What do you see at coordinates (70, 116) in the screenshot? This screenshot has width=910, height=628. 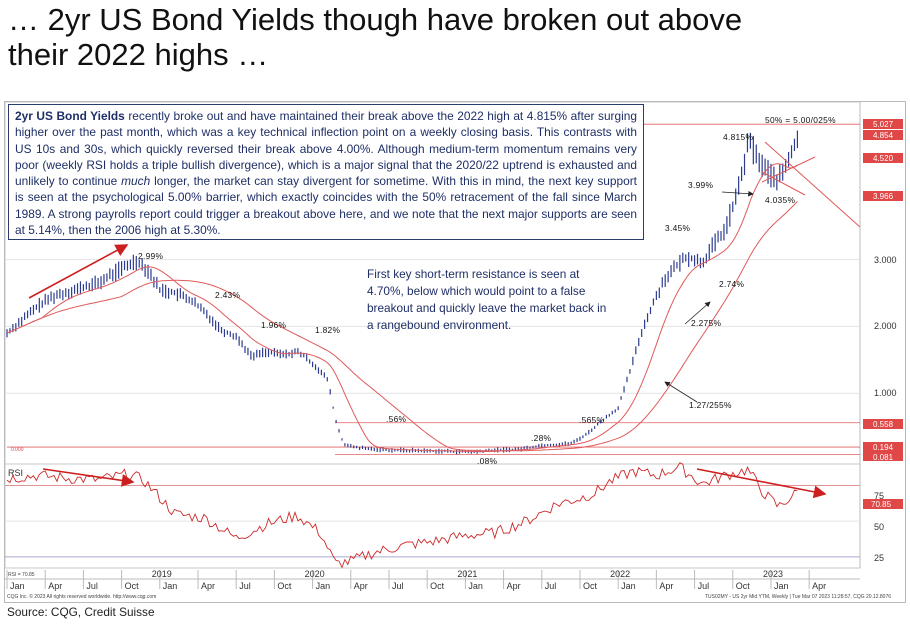 I see `commentary-lead: 2yr US Bond Yields` at bounding box center [70, 116].